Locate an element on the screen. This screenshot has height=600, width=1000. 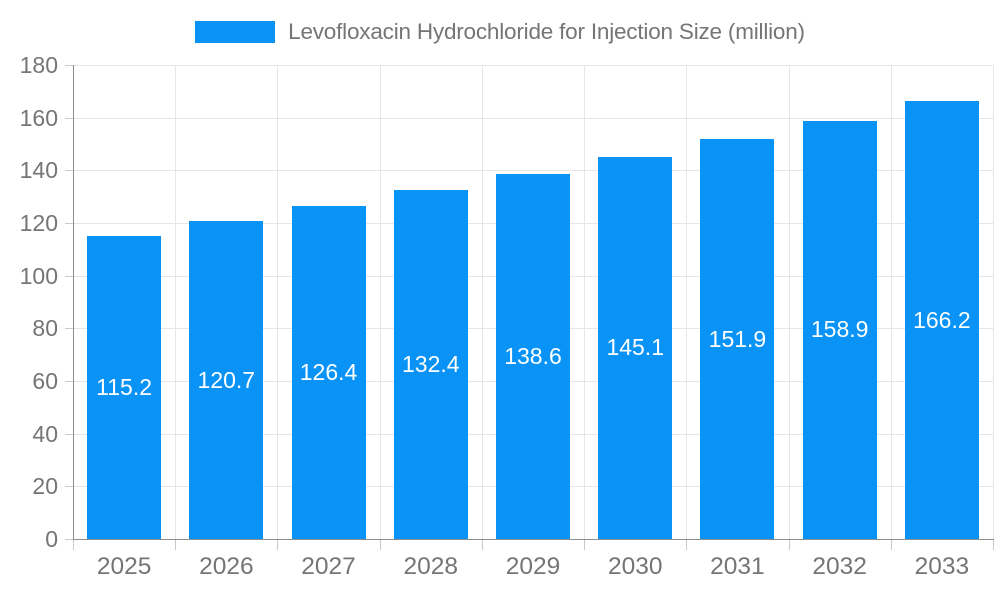
bar-value-label: 166.2 is located at coordinates (942, 319).